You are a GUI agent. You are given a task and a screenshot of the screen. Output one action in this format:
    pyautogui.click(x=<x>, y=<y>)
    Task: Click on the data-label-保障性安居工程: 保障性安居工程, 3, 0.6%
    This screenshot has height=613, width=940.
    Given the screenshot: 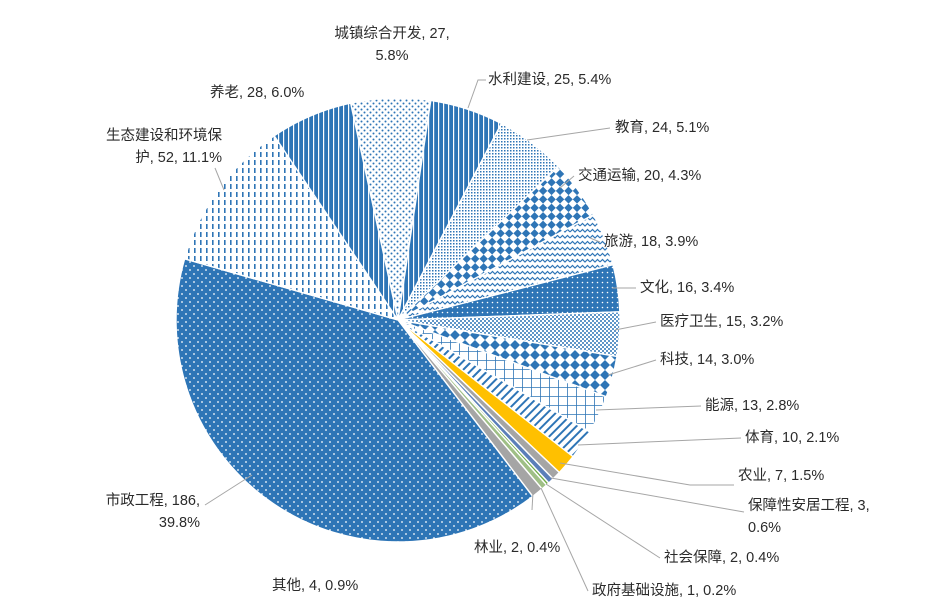 What is the action you would take?
    pyautogui.click(x=809, y=516)
    